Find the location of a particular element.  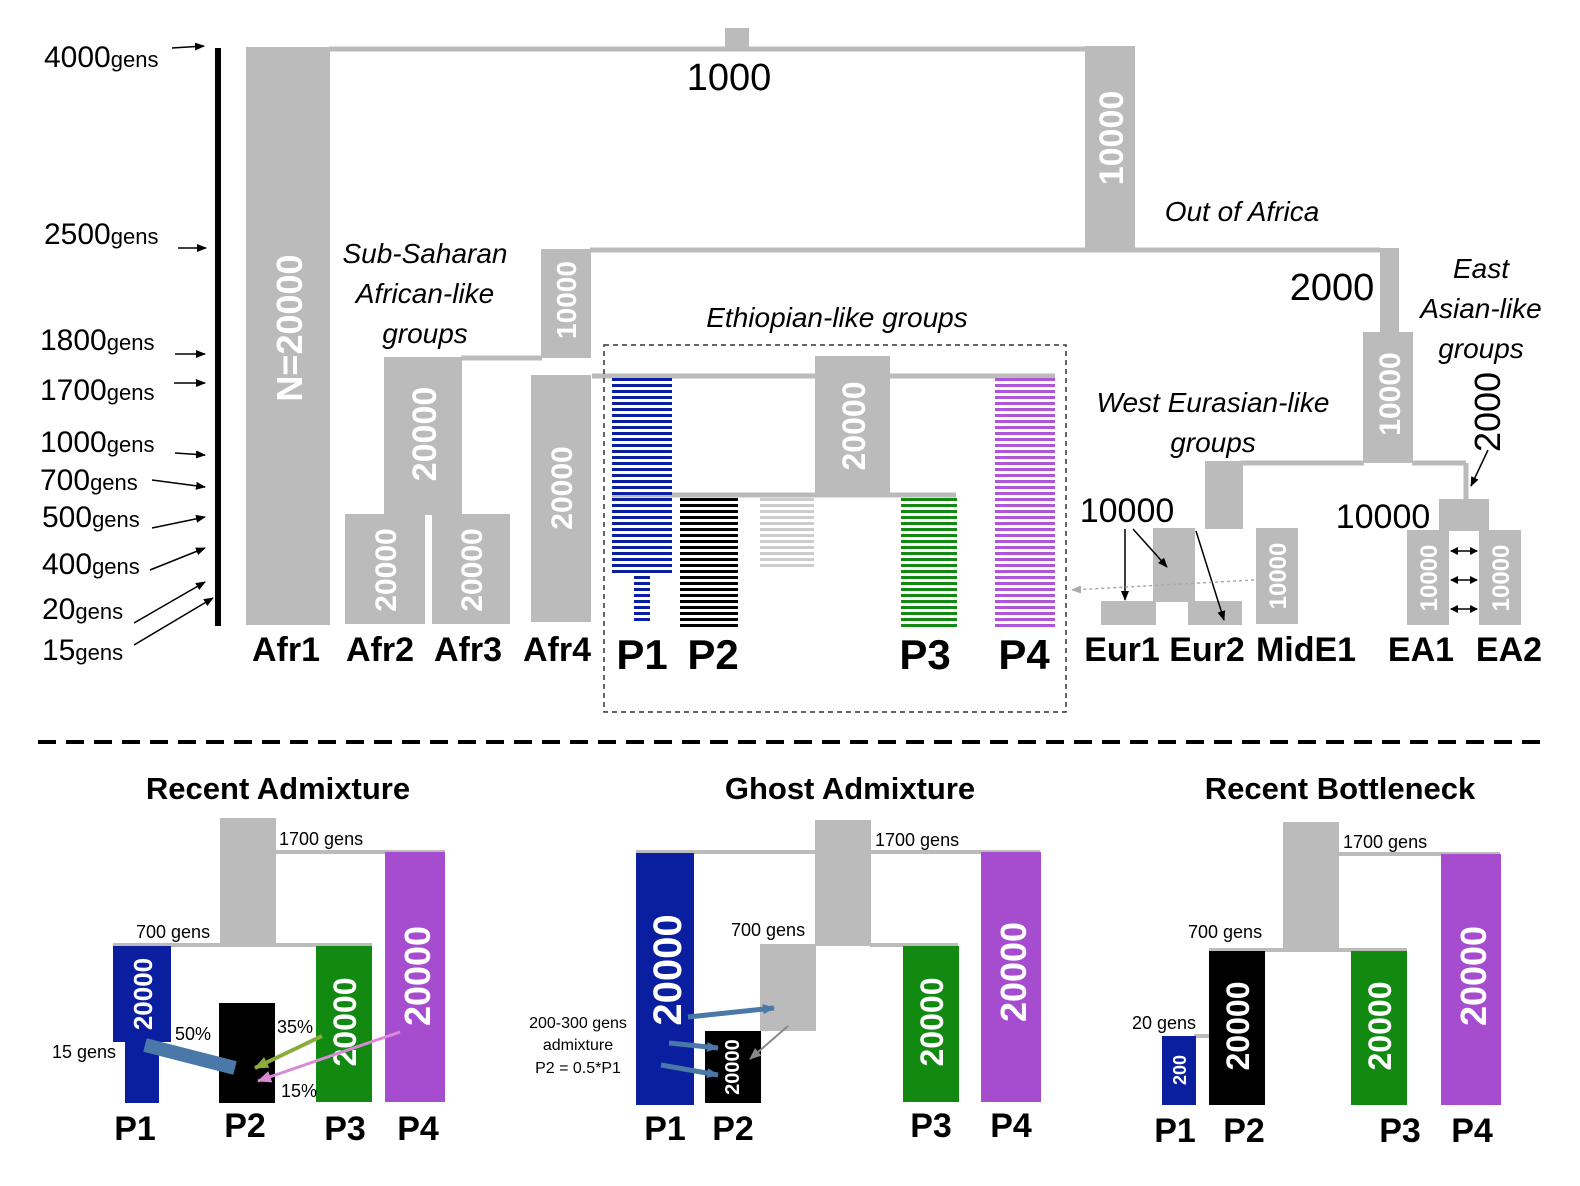

ga-arrow-p1-ghost is located at coordinates (731, 1012).